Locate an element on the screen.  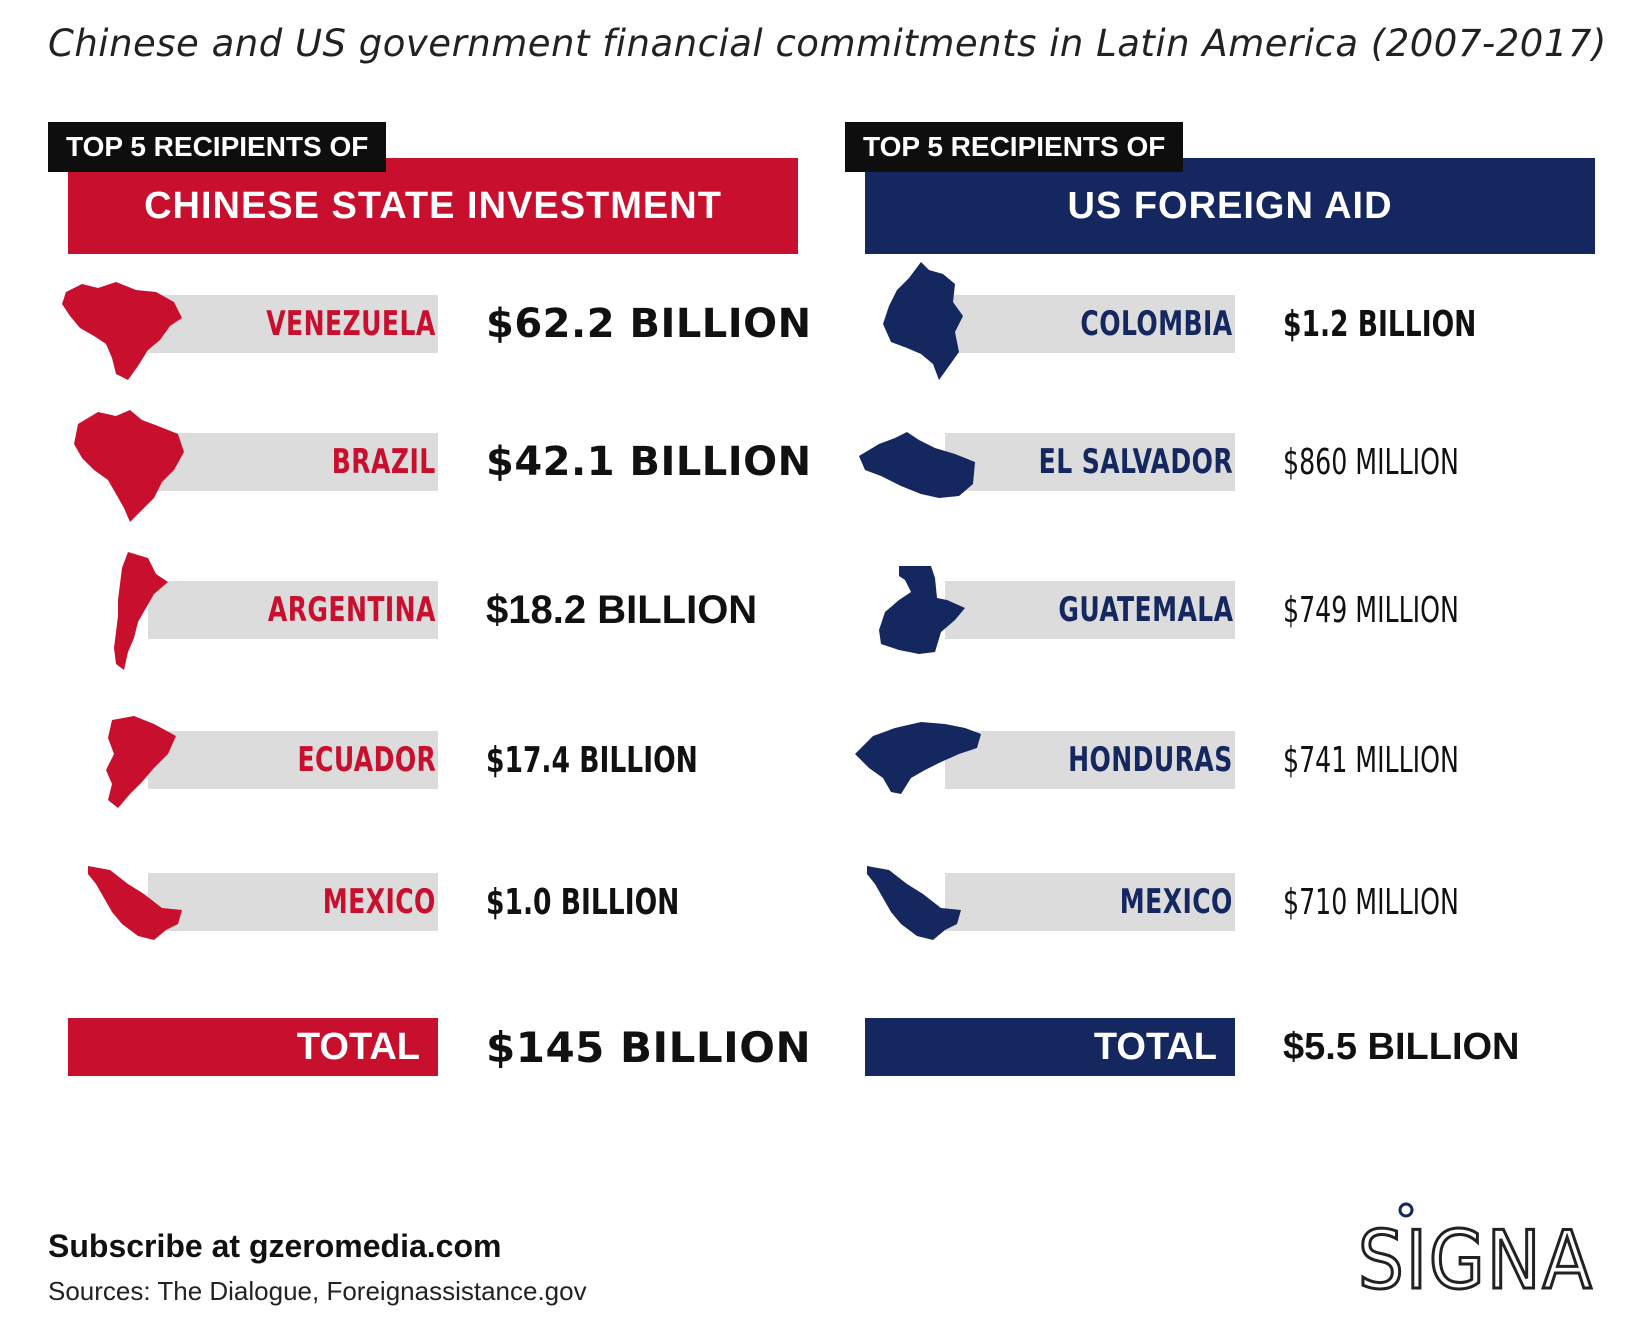
signal-logo: SIGNAL is located at coordinates (1478, 1249).